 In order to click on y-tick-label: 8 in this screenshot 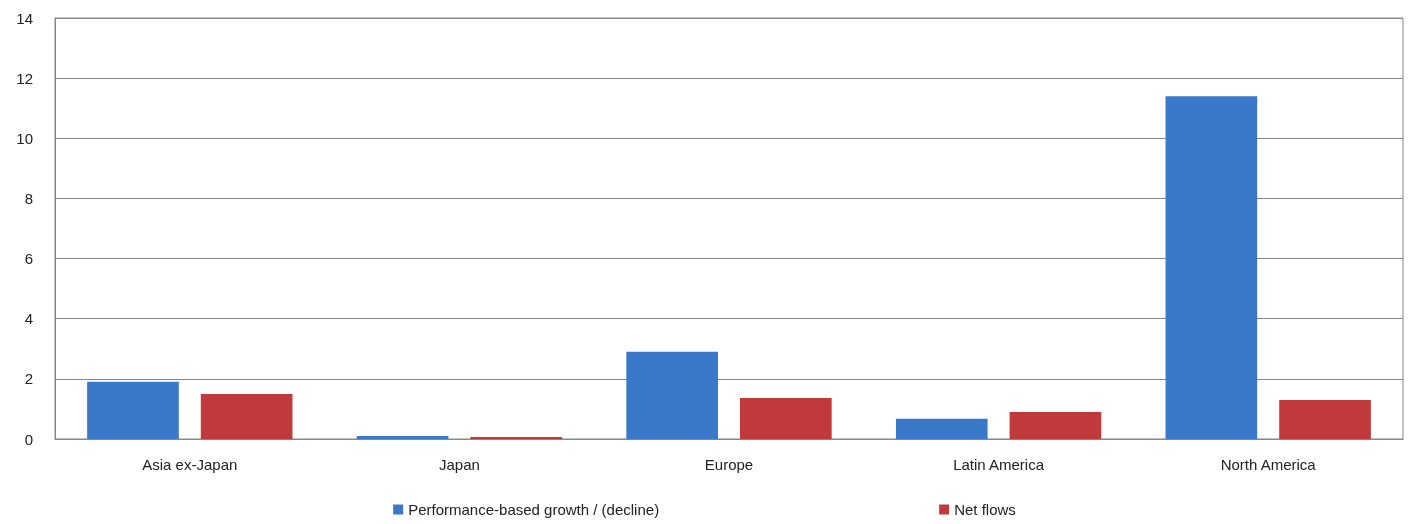, I will do `click(28, 198)`.